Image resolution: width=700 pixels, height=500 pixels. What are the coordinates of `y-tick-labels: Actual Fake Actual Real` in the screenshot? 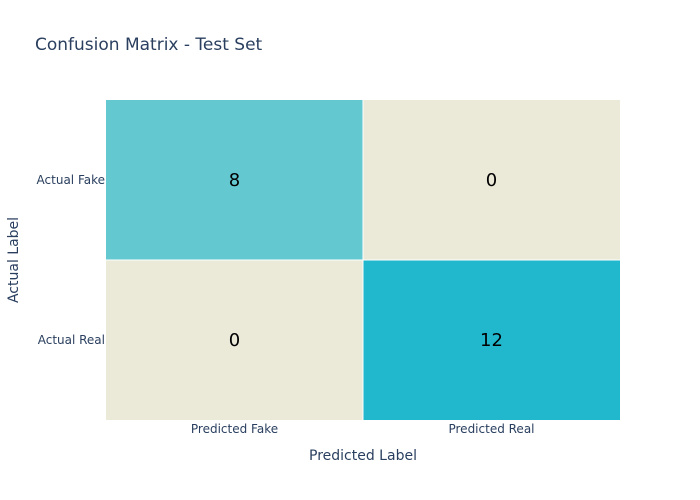 It's located at (71, 260).